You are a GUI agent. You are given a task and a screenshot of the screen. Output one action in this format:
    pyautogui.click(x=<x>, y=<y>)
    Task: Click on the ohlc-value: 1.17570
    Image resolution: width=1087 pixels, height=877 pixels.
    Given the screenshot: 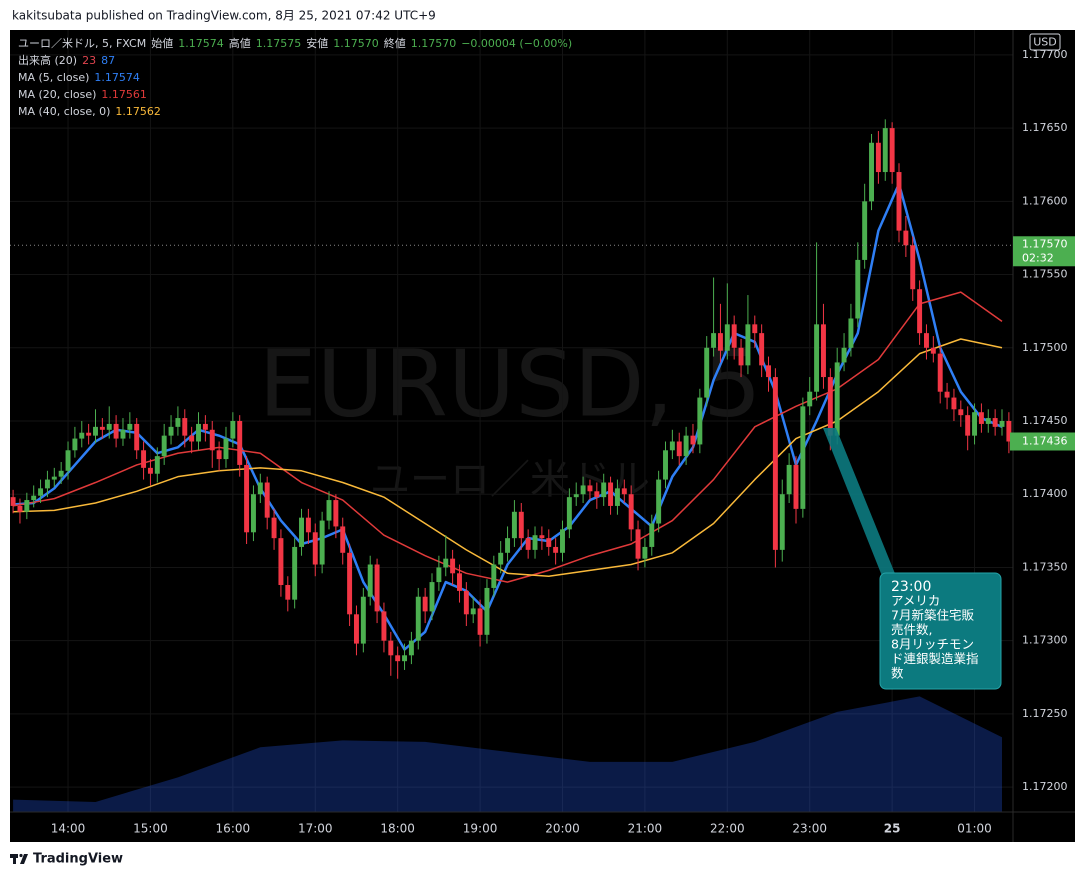 What is the action you would take?
    pyautogui.click(x=434, y=43)
    